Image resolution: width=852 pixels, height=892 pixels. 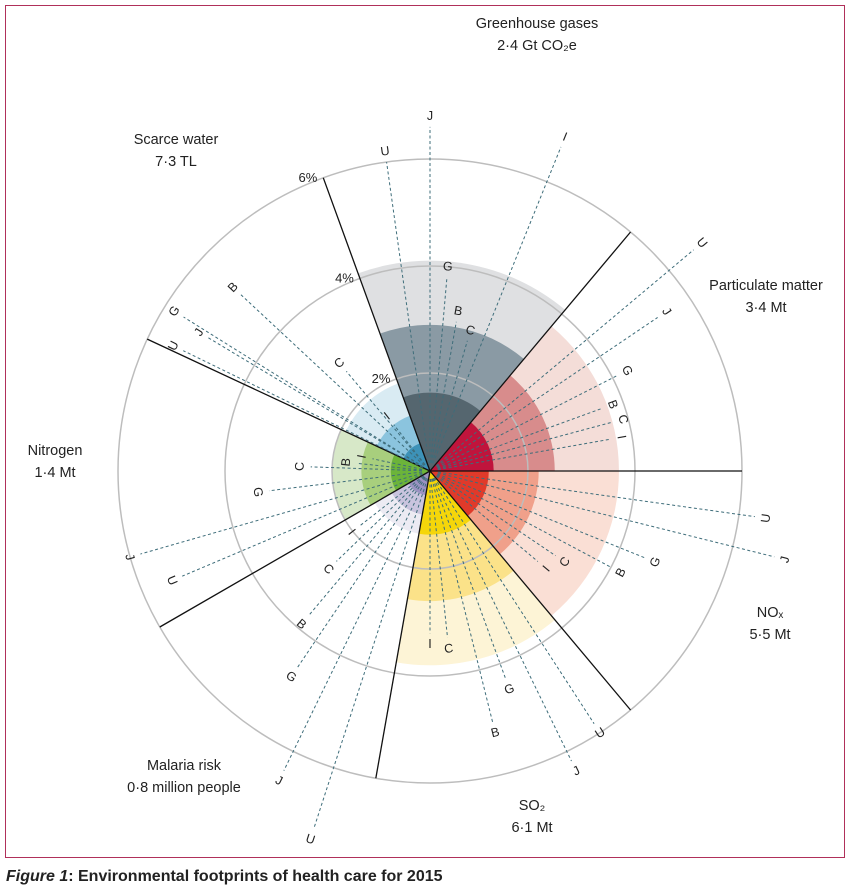 What do you see at coordinates (621, 437) in the screenshot?
I see `pm-country-label-I: I` at bounding box center [621, 437].